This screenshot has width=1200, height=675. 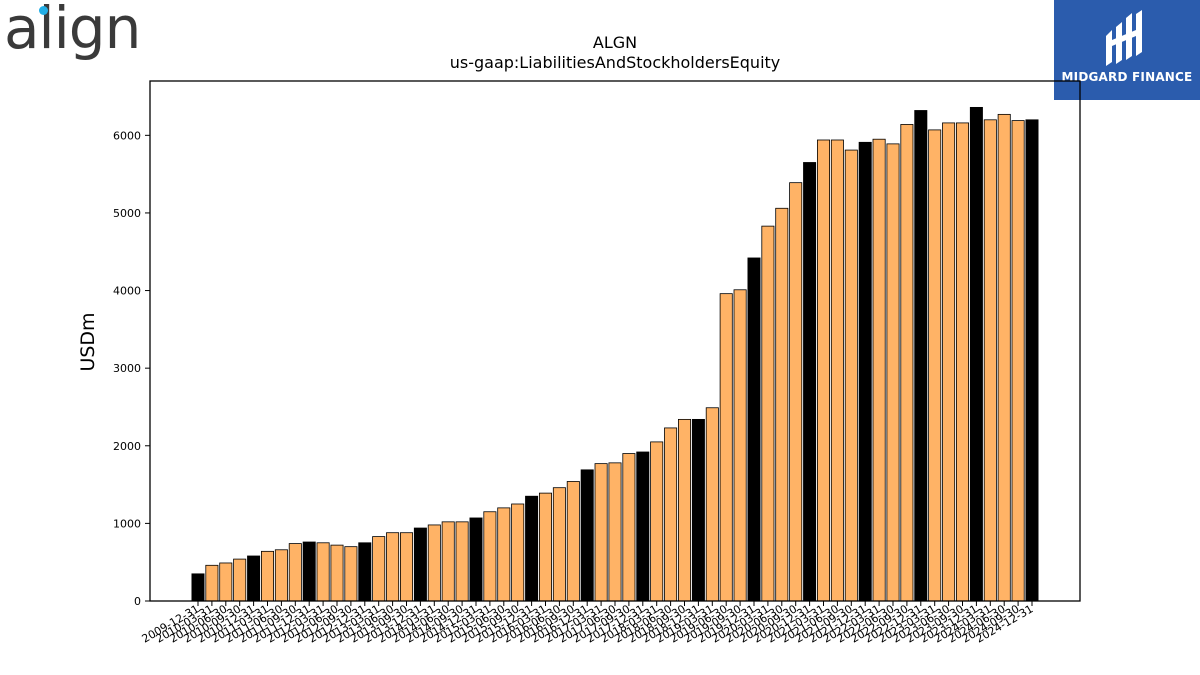 What do you see at coordinates (615, 62) in the screenshot?
I see `chart-subtitle: us-gaap:LiabilitiesAndStockholdersEquity` at bounding box center [615, 62].